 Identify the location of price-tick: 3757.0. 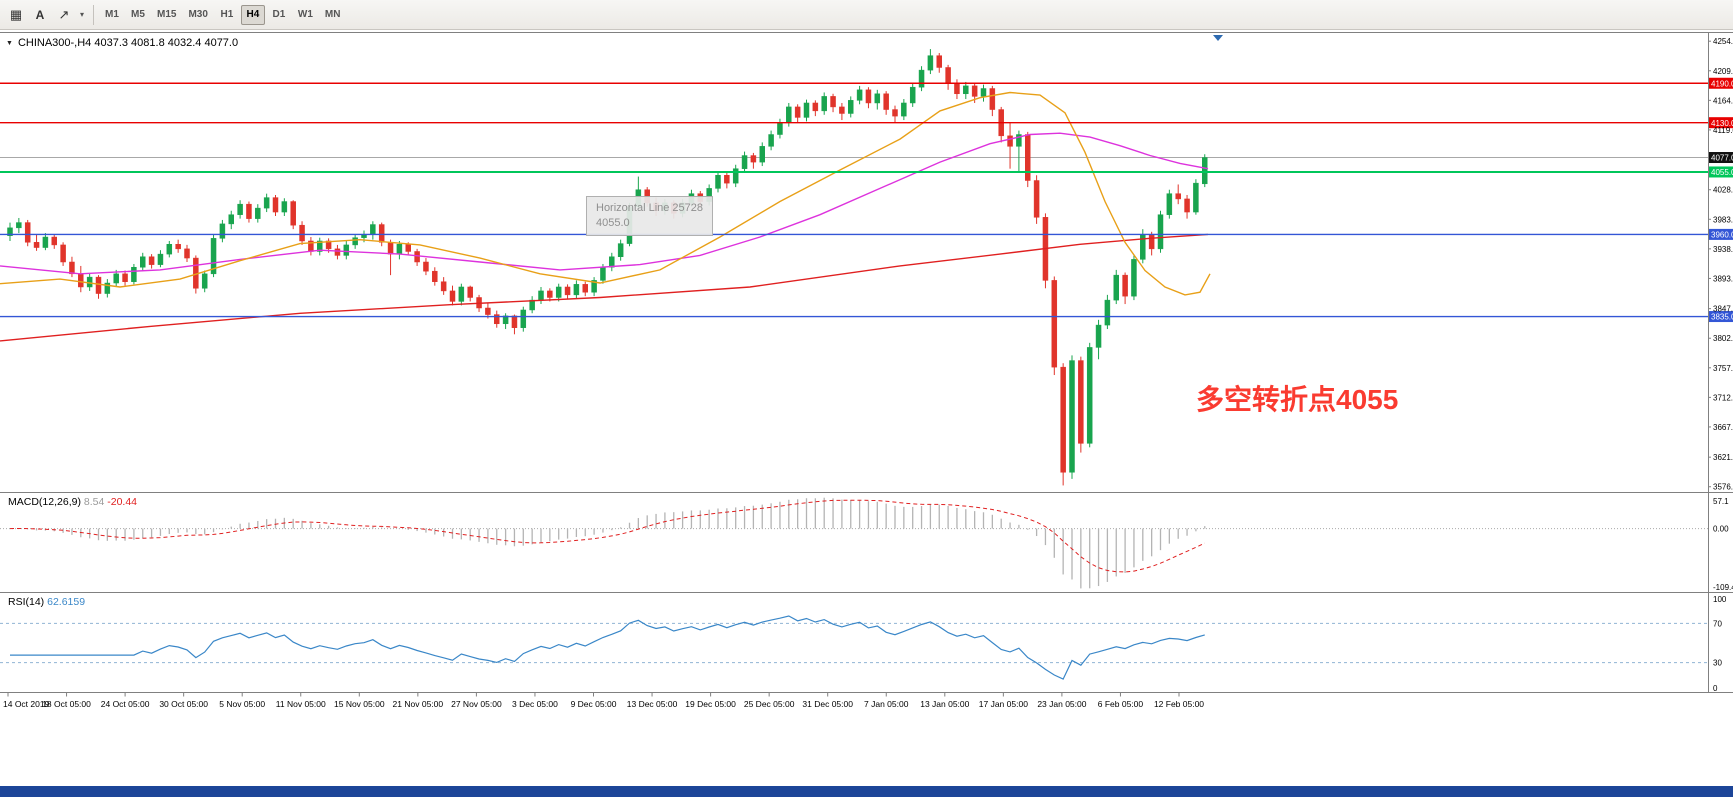
(1723, 368).